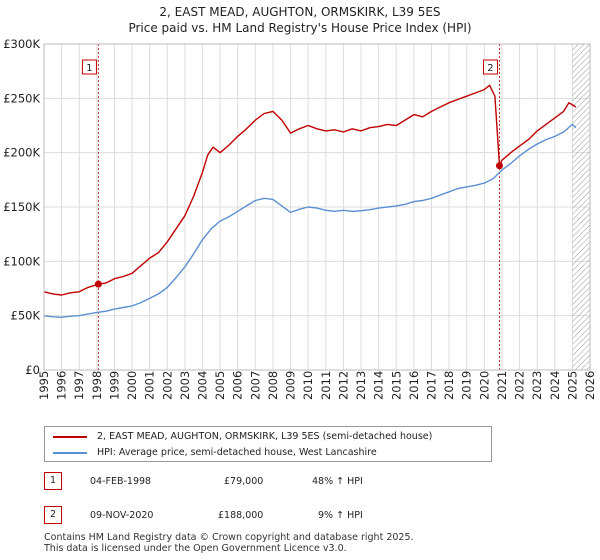  Describe the element at coordinates (122, 515) in the screenshot. I see `sale-date-2: 09-NOV-2020` at that location.